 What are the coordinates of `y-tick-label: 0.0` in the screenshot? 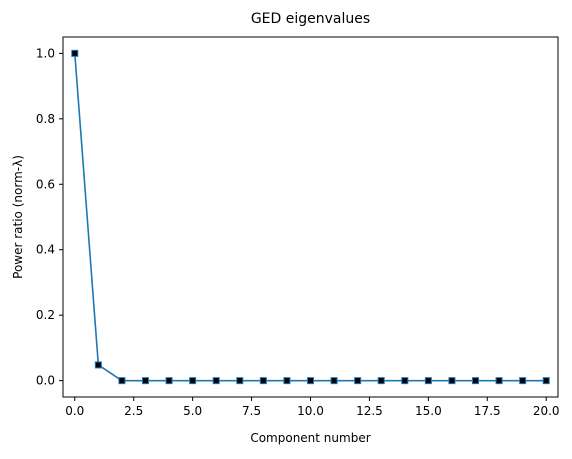 It's located at (45, 381).